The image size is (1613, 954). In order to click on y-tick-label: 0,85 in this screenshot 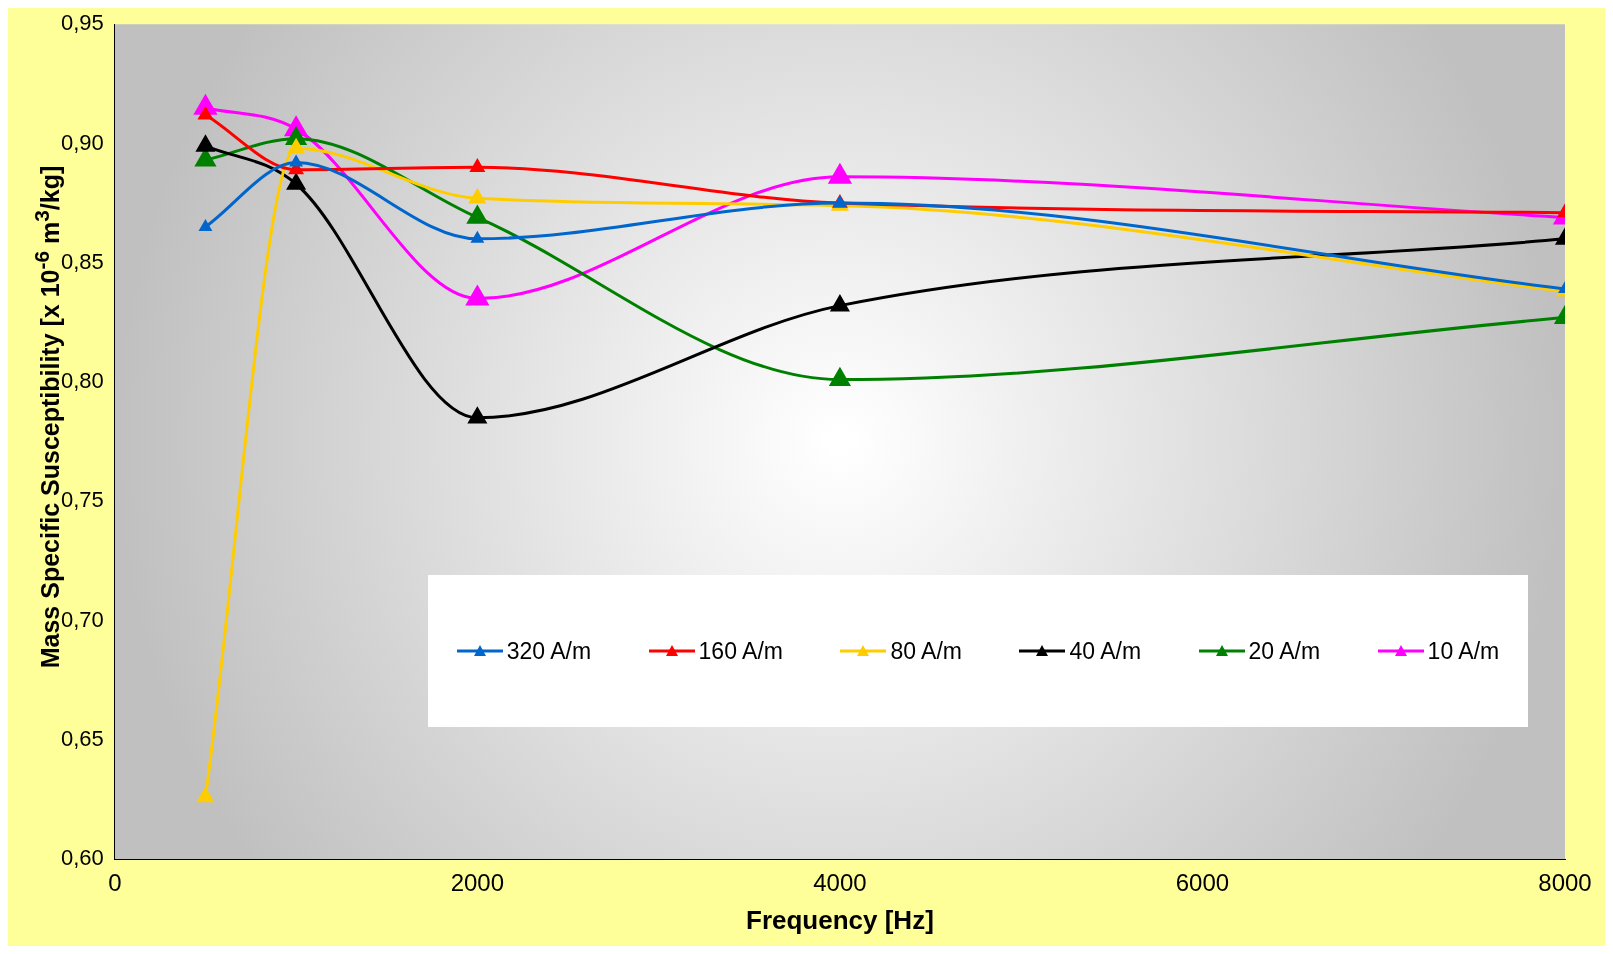, I will do `click(82, 261)`.